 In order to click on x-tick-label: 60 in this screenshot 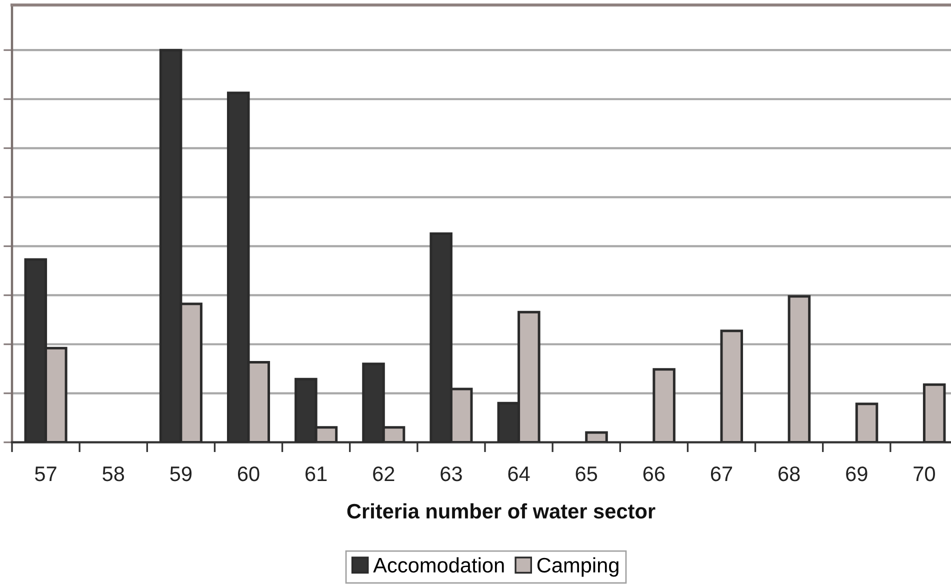, I will do `click(249, 474)`.